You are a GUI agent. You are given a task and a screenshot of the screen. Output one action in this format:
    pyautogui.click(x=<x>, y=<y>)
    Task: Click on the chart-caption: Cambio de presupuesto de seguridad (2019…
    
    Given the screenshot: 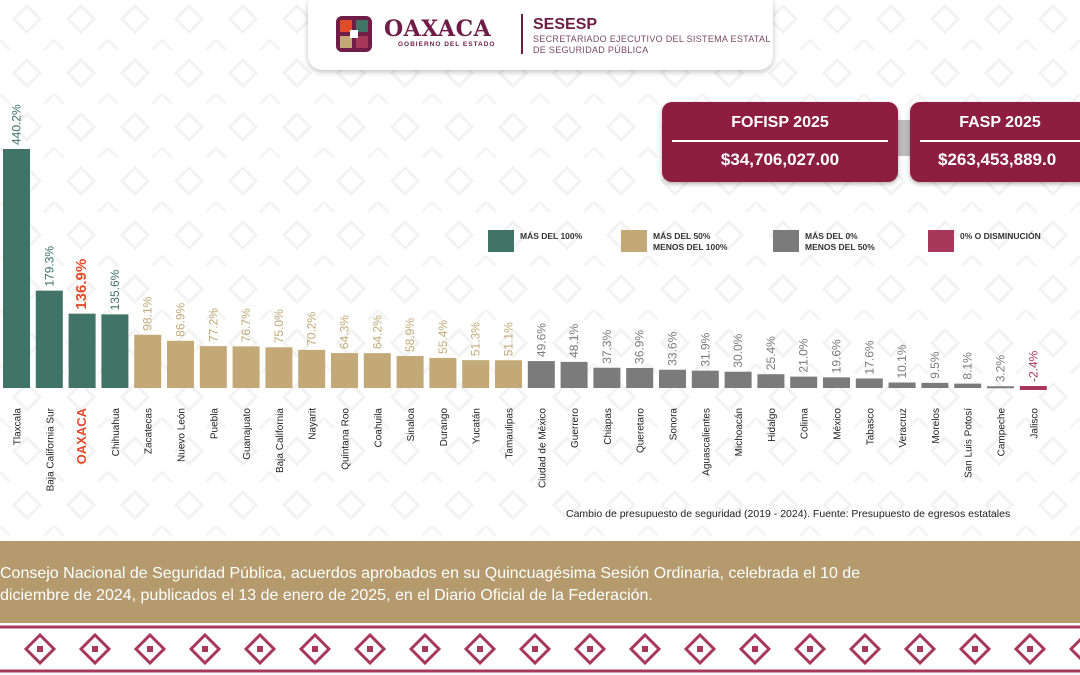 What is the action you would take?
    pyautogui.click(x=788, y=514)
    